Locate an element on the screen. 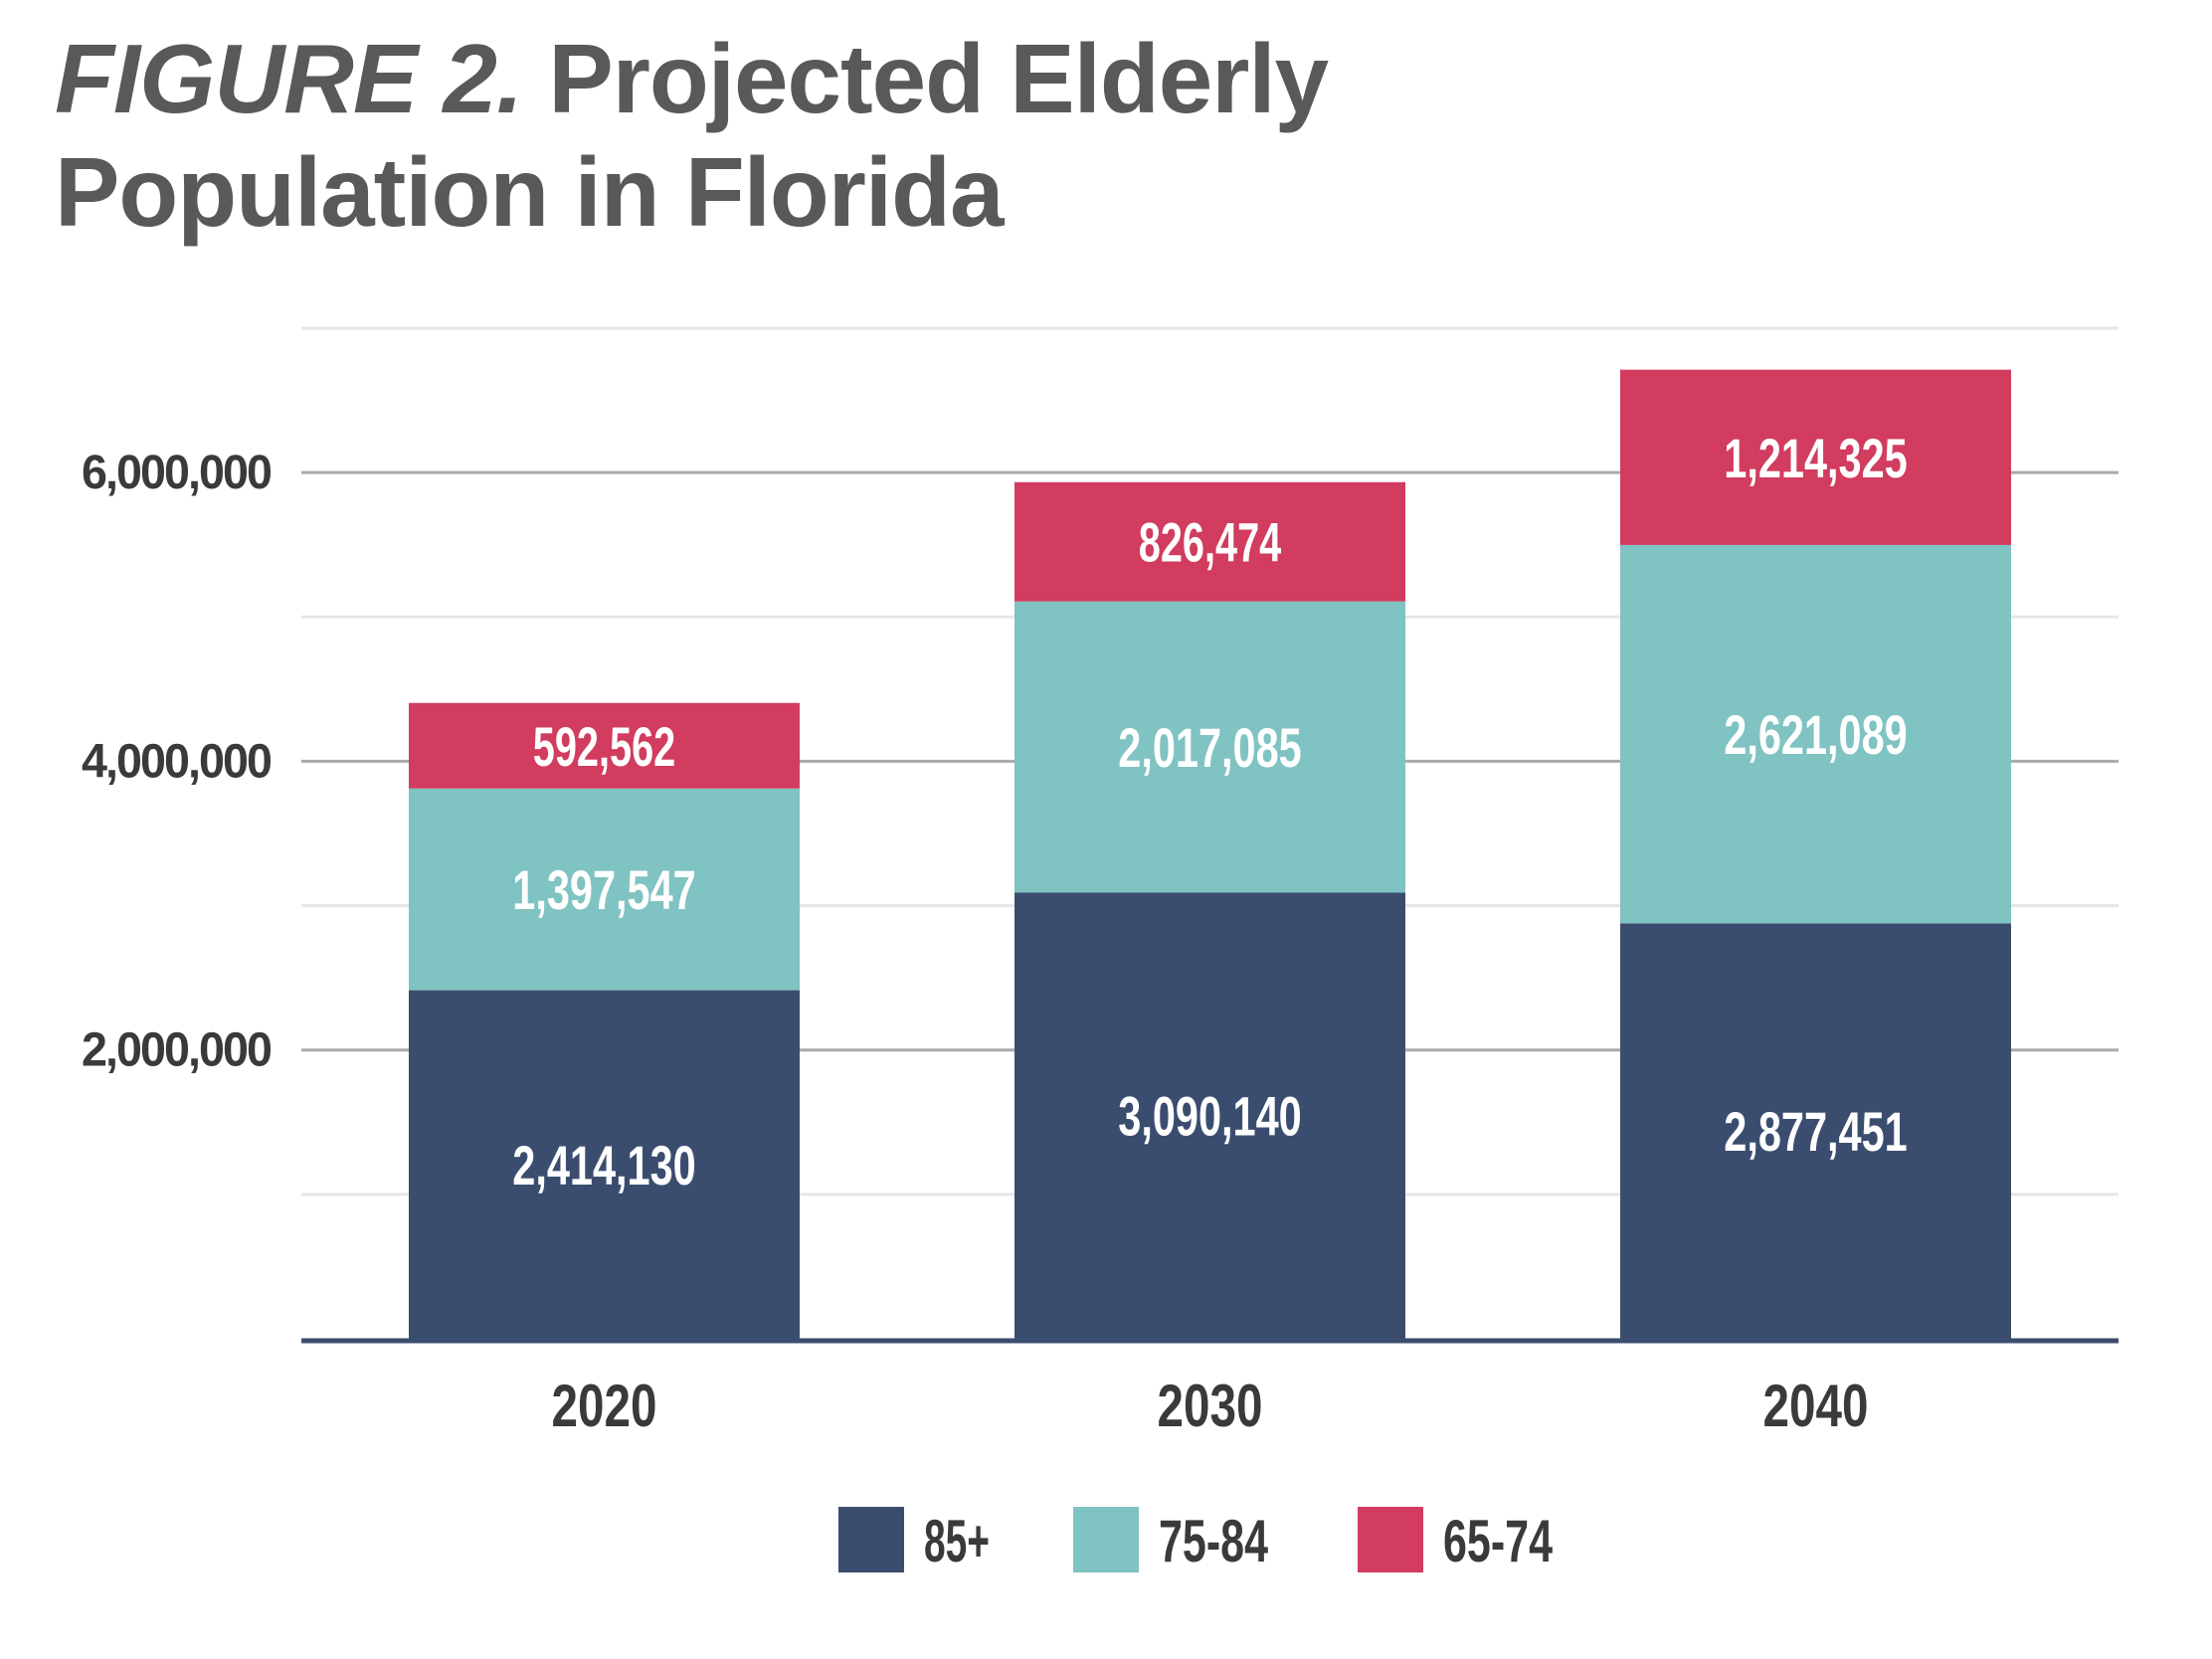 This screenshot has width=2212, height=1659. x-tick-label: 2020 is located at coordinates (604, 1406).